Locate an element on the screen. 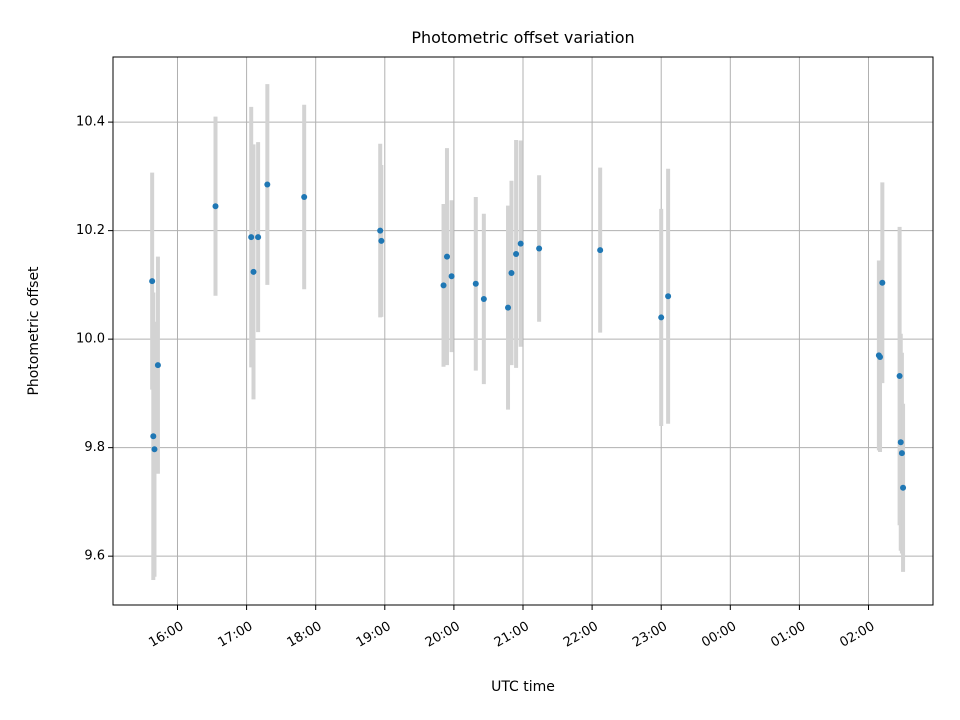 Image resolution: width=960 pixels, height=720 pixels. x-tick-label: 17:00 is located at coordinates (236, 635).